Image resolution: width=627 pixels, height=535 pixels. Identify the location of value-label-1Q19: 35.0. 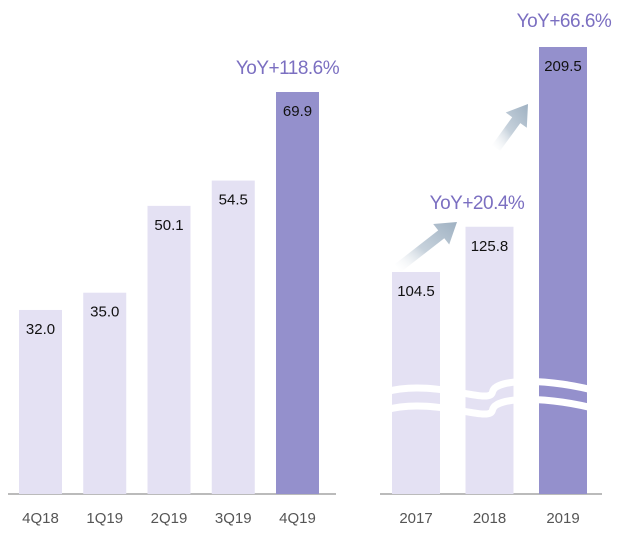
(104, 312).